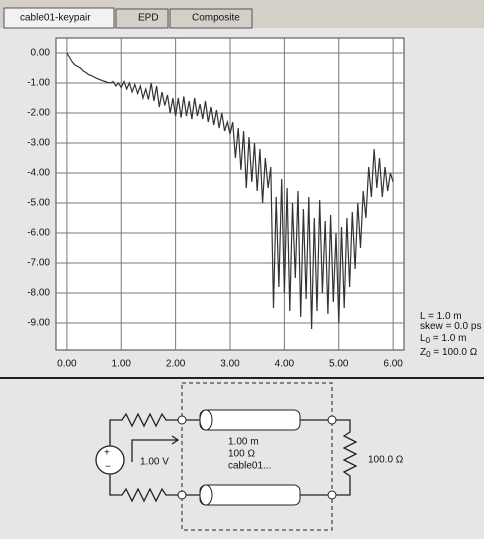  Describe the element at coordinates (38, 143) in the screenshot. I see `y-tick-label: -3.00` at that location.